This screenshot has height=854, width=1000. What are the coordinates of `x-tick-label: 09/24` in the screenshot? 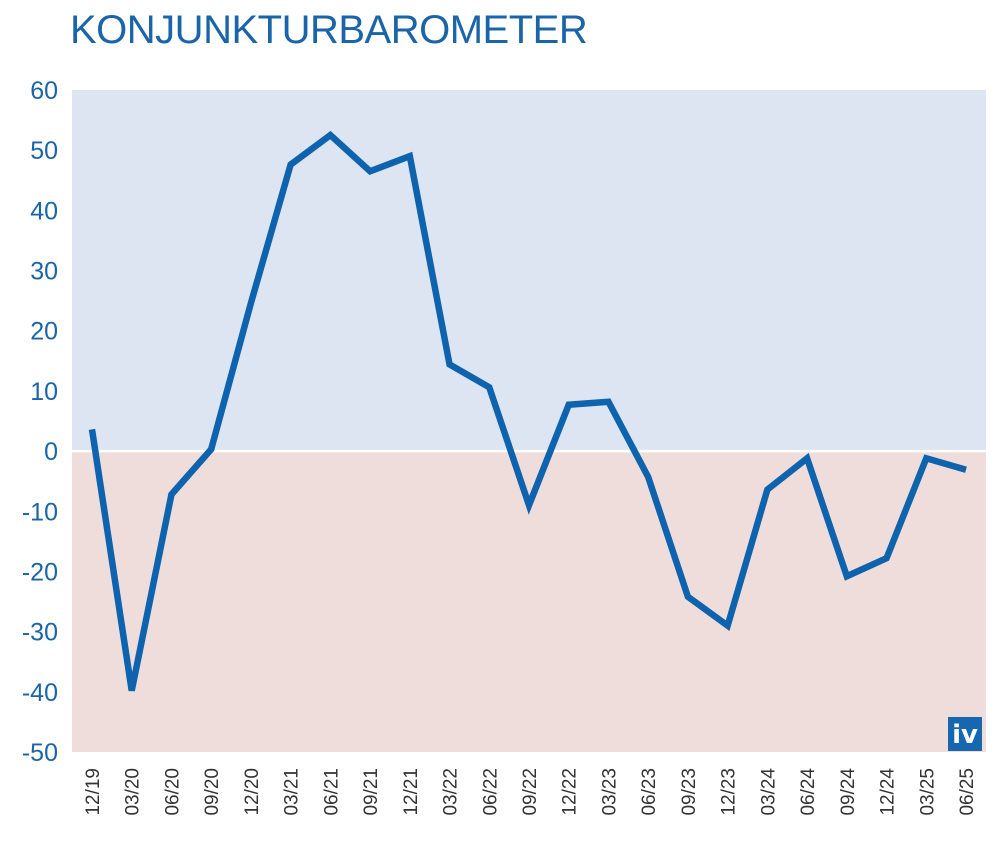 It's located at (848, 792).